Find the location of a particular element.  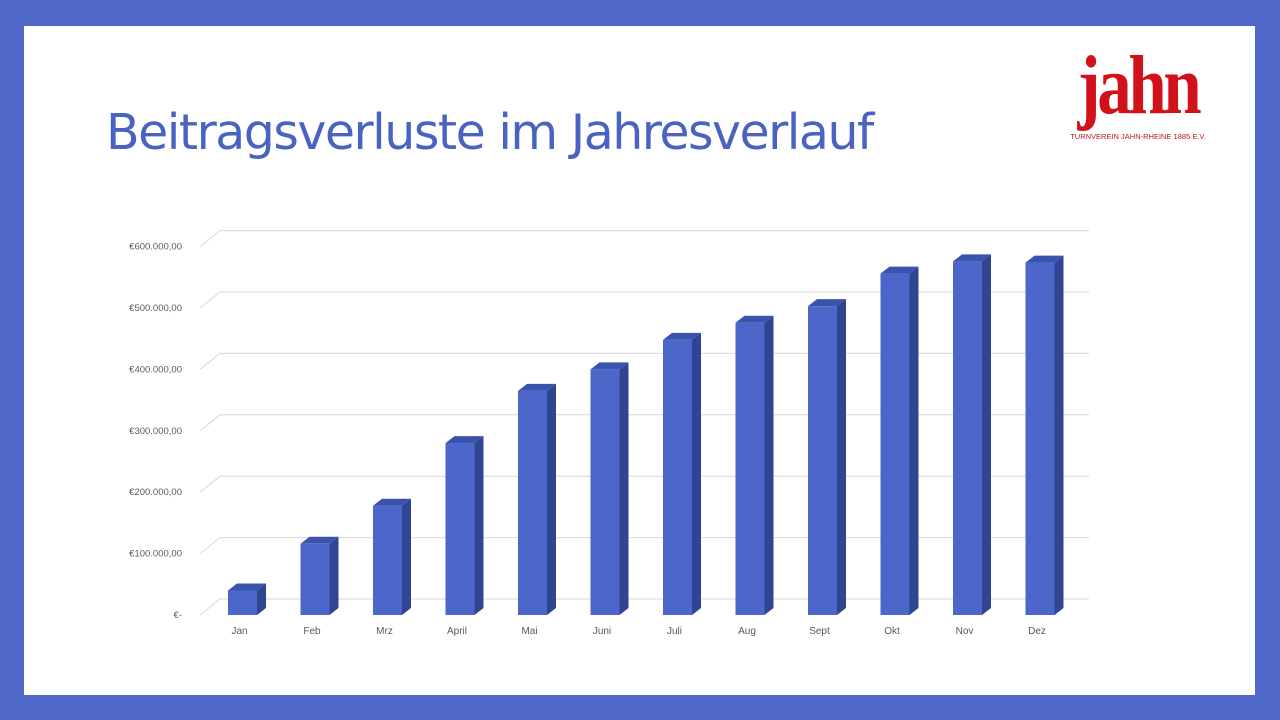

y-tick-label: €400.000,00 is located at coordinates (155, 369).